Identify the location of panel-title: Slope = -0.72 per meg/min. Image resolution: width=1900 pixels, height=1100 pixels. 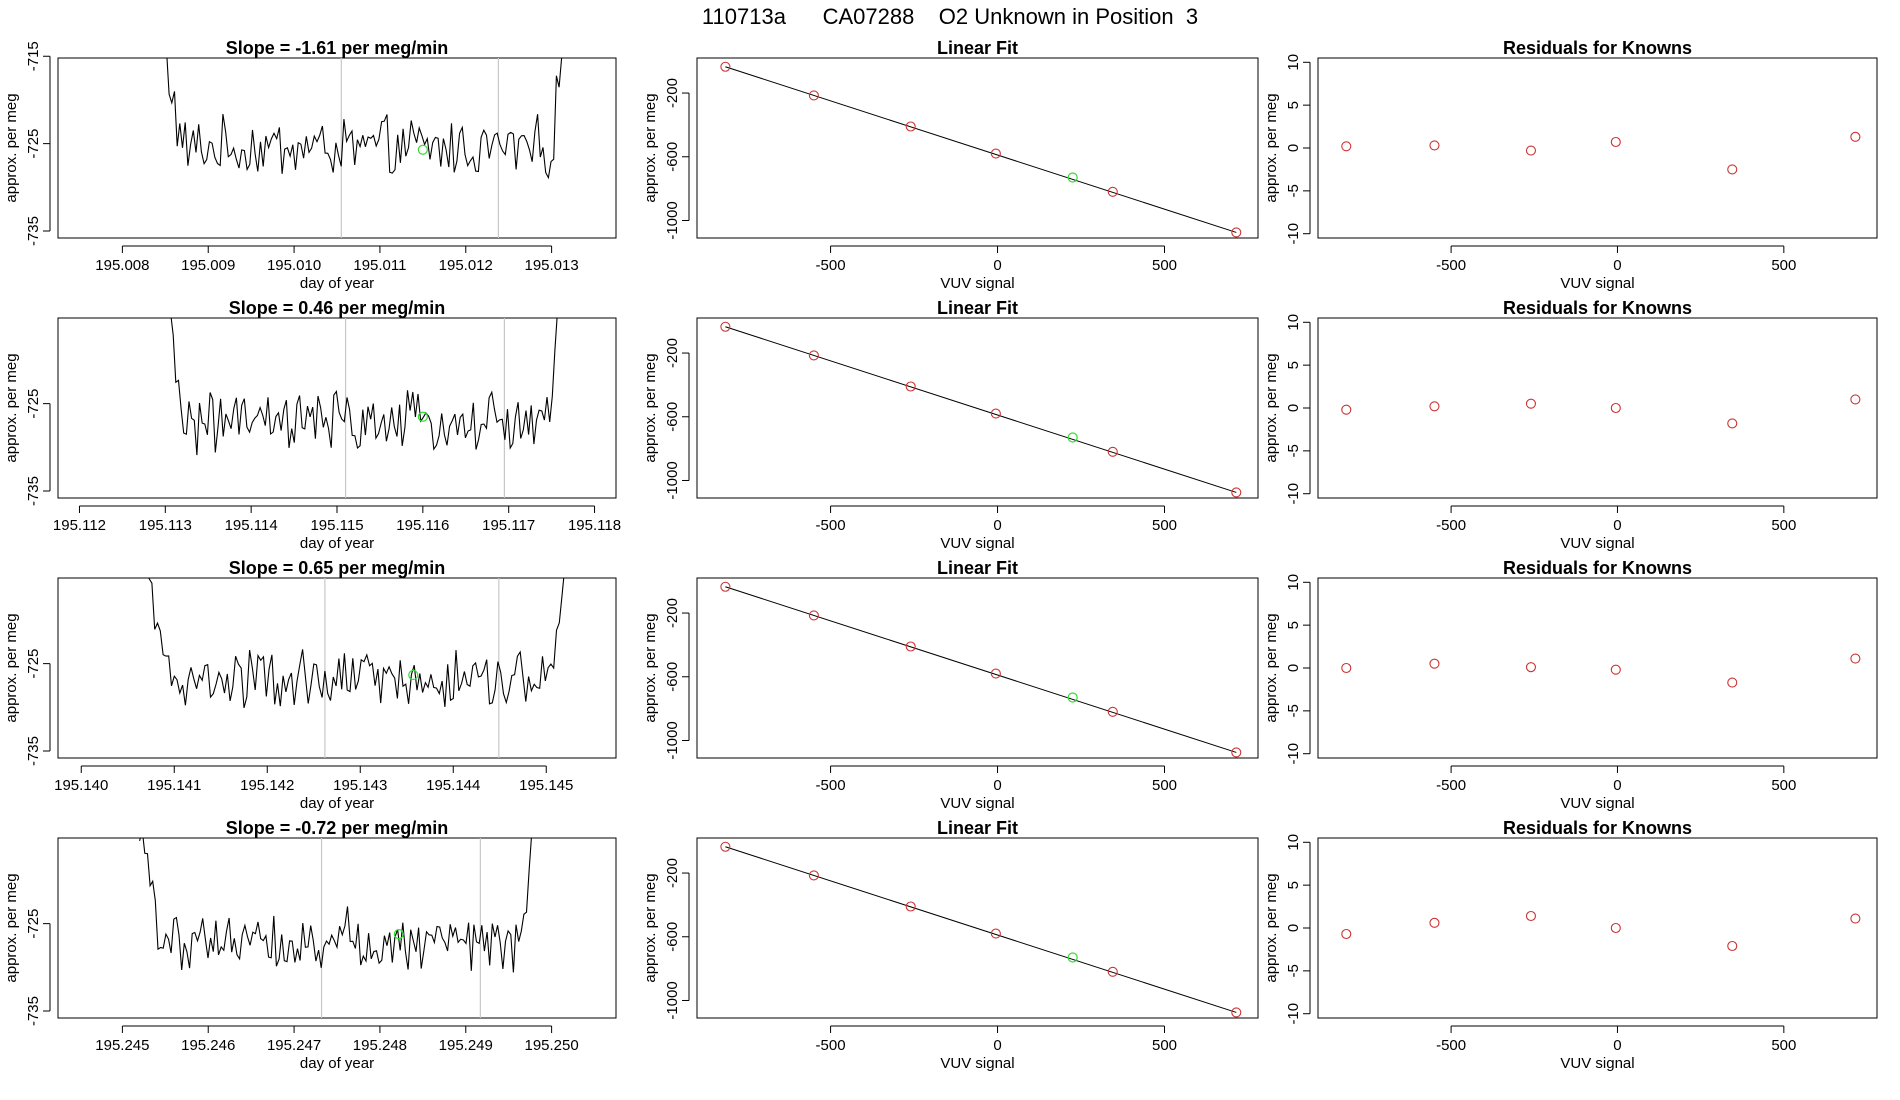
(337, 828).